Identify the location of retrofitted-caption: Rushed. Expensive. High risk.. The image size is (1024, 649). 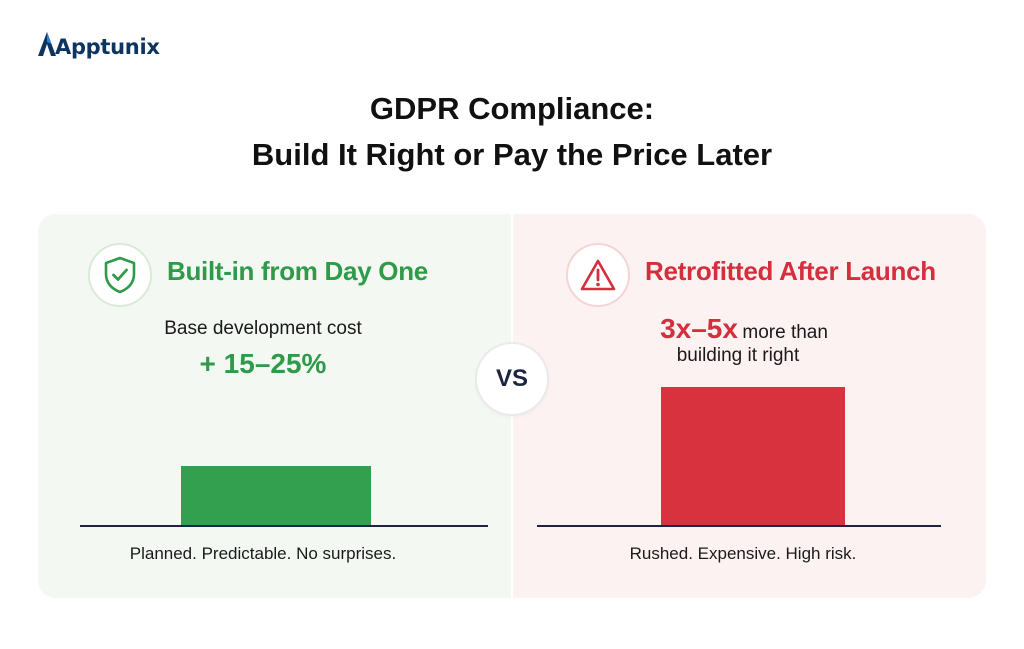
(743, 553).